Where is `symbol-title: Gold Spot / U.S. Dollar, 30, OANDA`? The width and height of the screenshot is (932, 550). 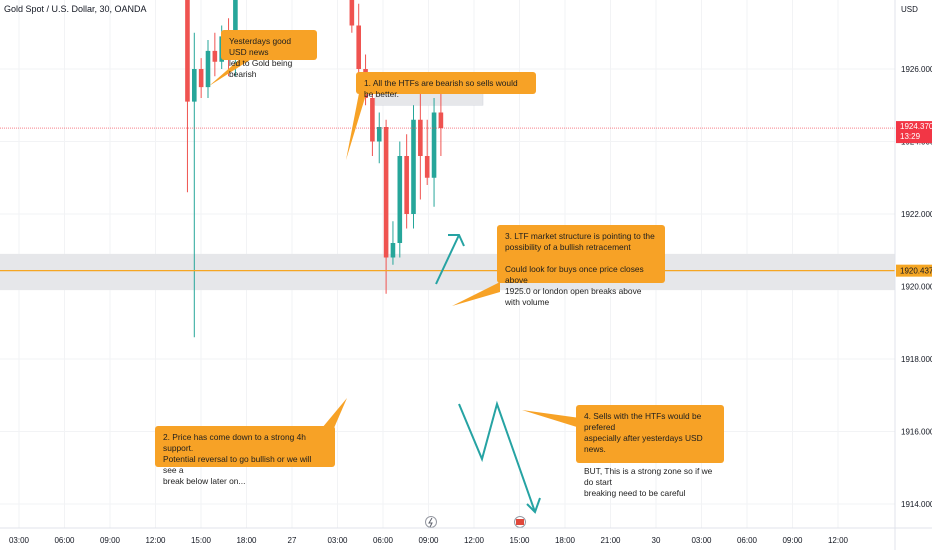 symbol-title: Gold Spot / U.S. Dollar, 30, OANDA is located at coordinates (75, 9).